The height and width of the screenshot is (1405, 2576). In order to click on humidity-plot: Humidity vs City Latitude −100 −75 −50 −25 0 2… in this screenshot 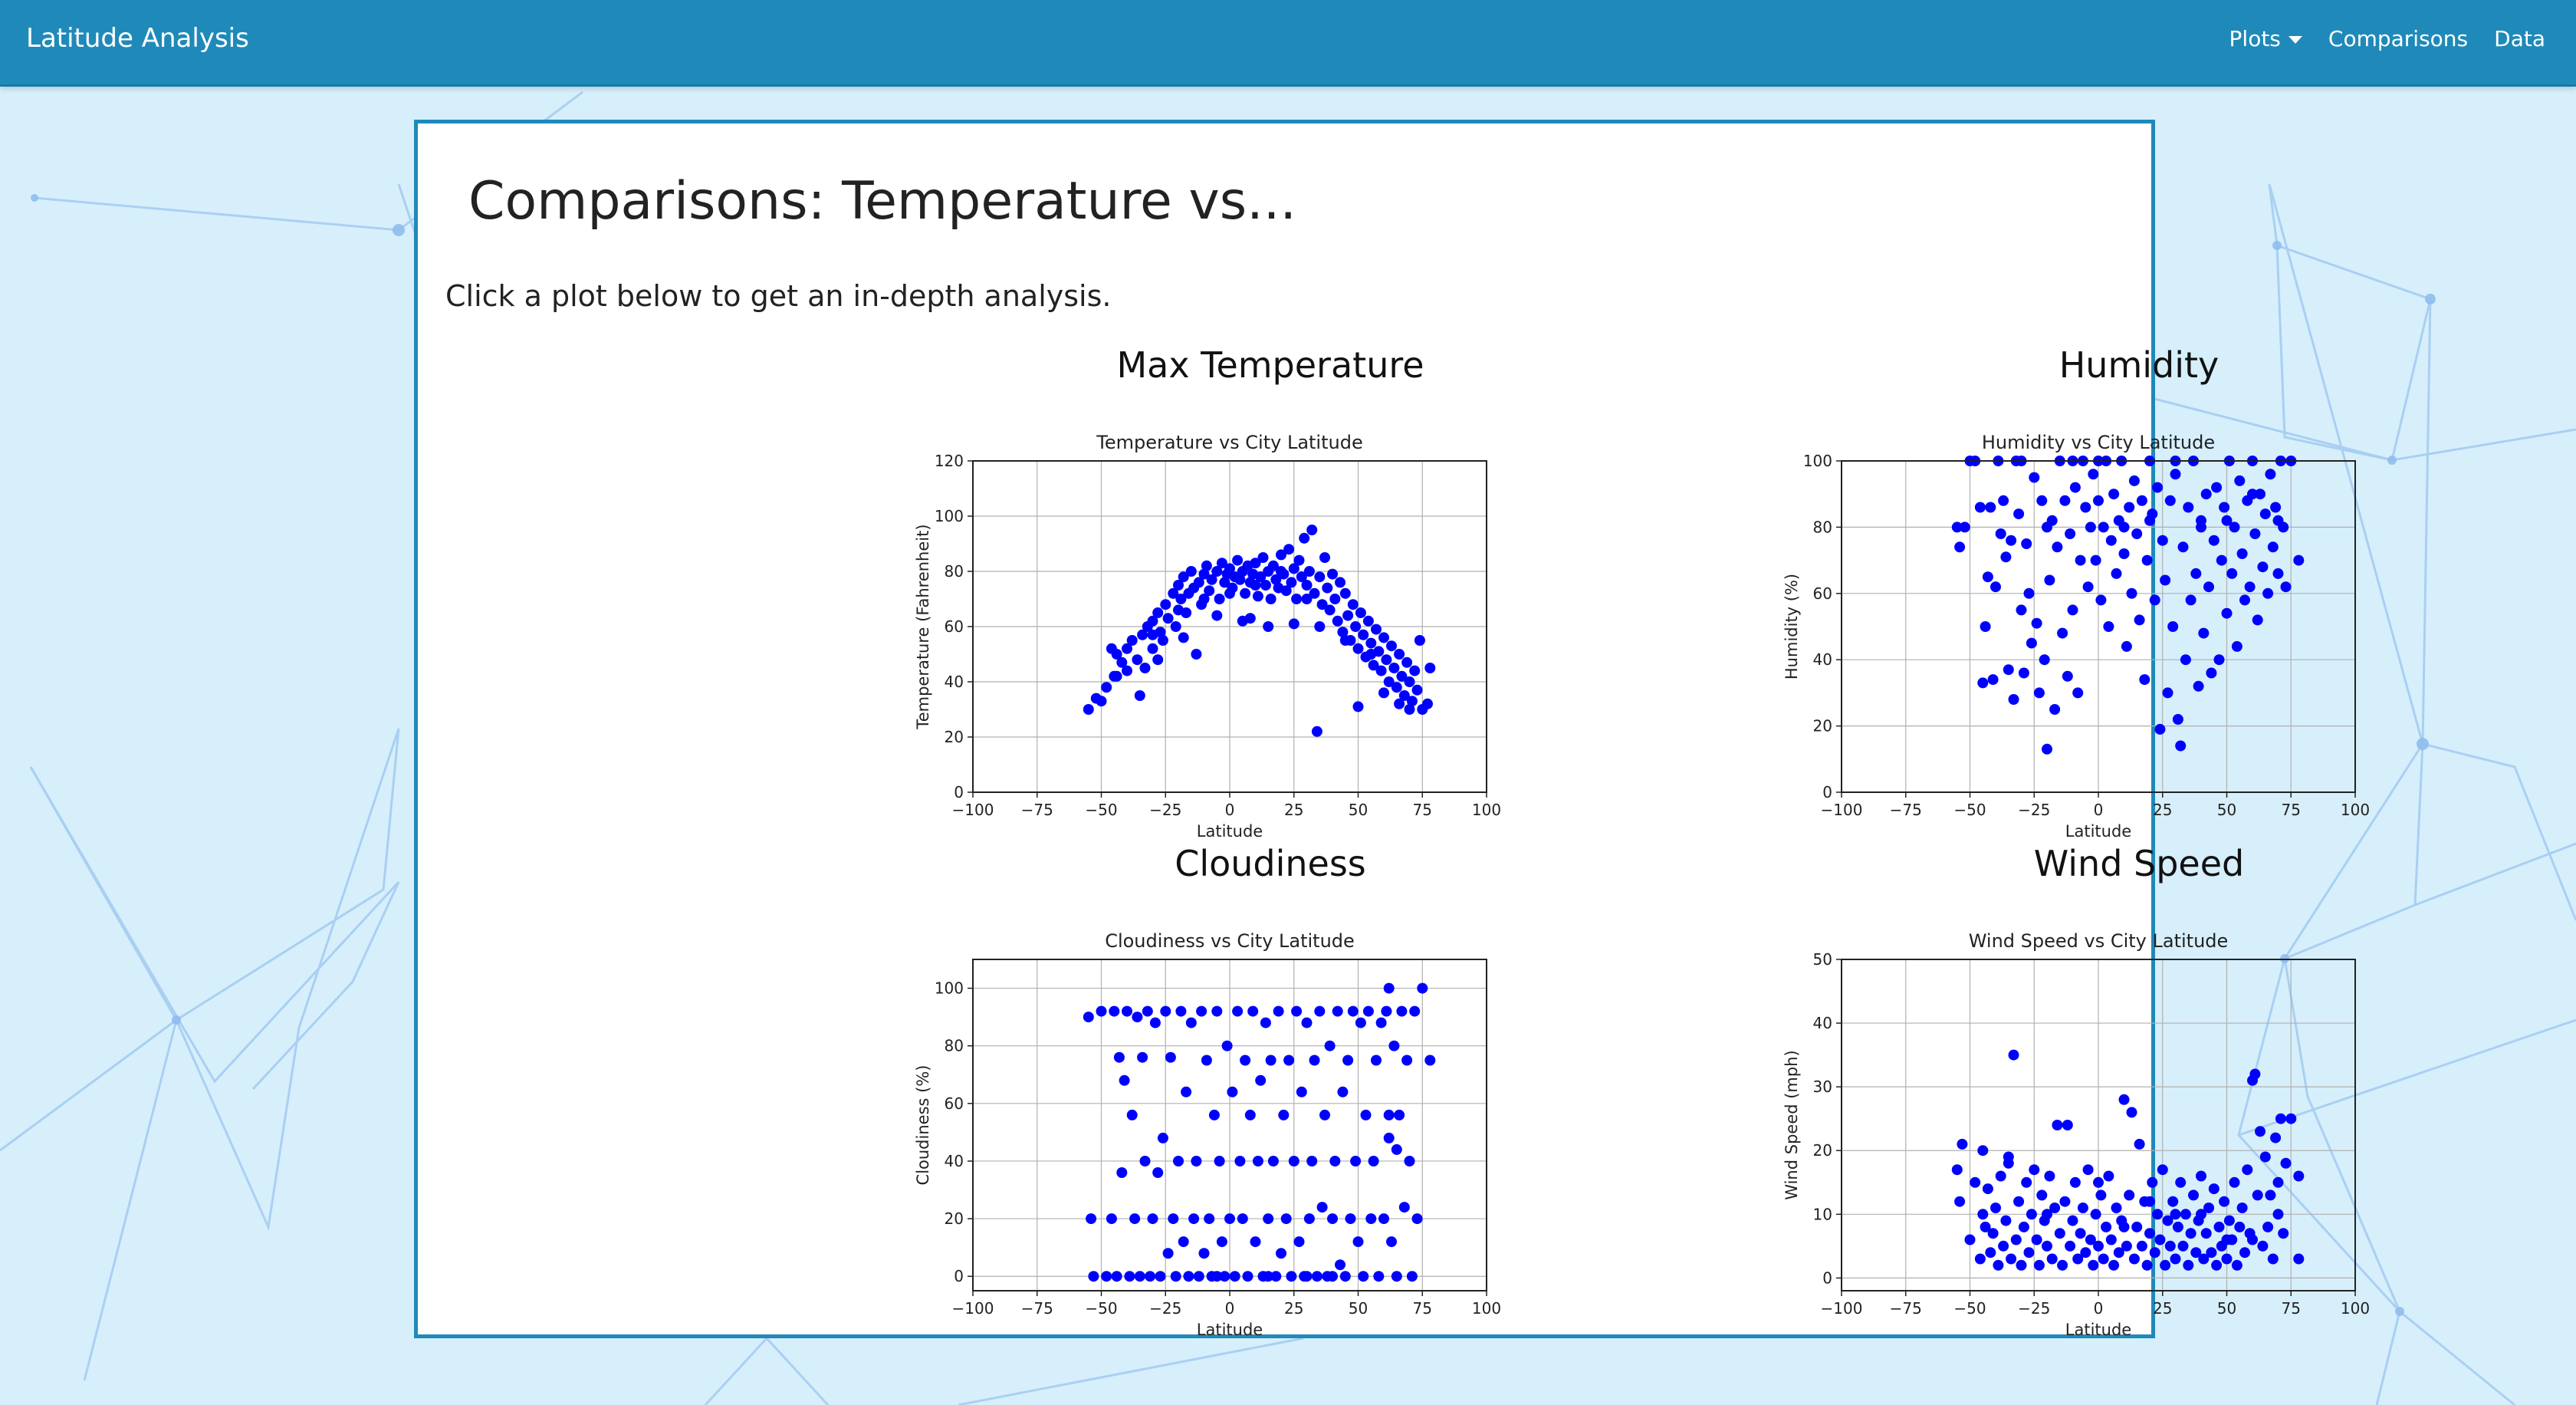, I will do `click(2076, 638)`.